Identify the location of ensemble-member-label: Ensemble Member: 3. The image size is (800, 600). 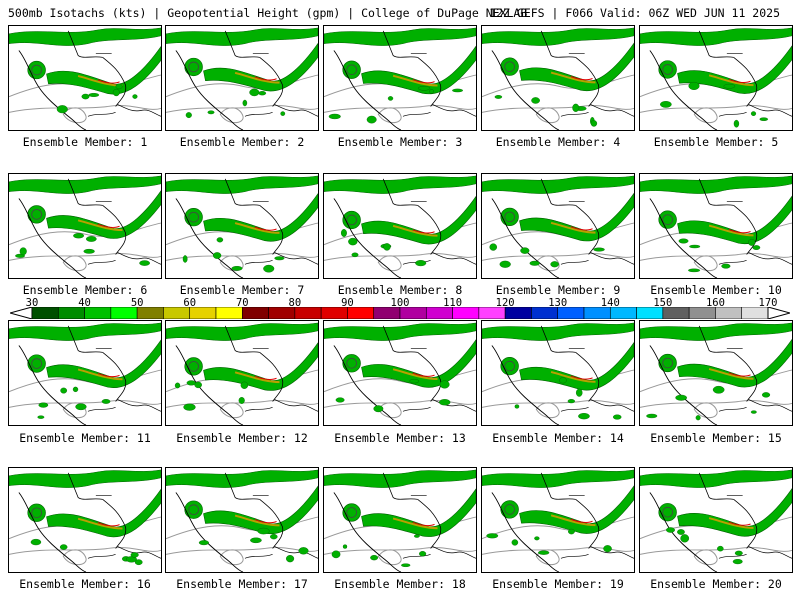
(400, 142).